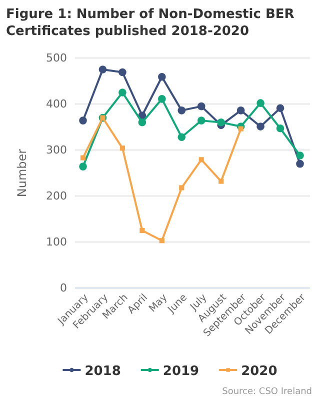  Describe the element at coordinates (150, 23) in the screenshot. I see `chart-title: Figure 1: Number of Non-Domestic BER Certificates published 2018-2020` at that location.